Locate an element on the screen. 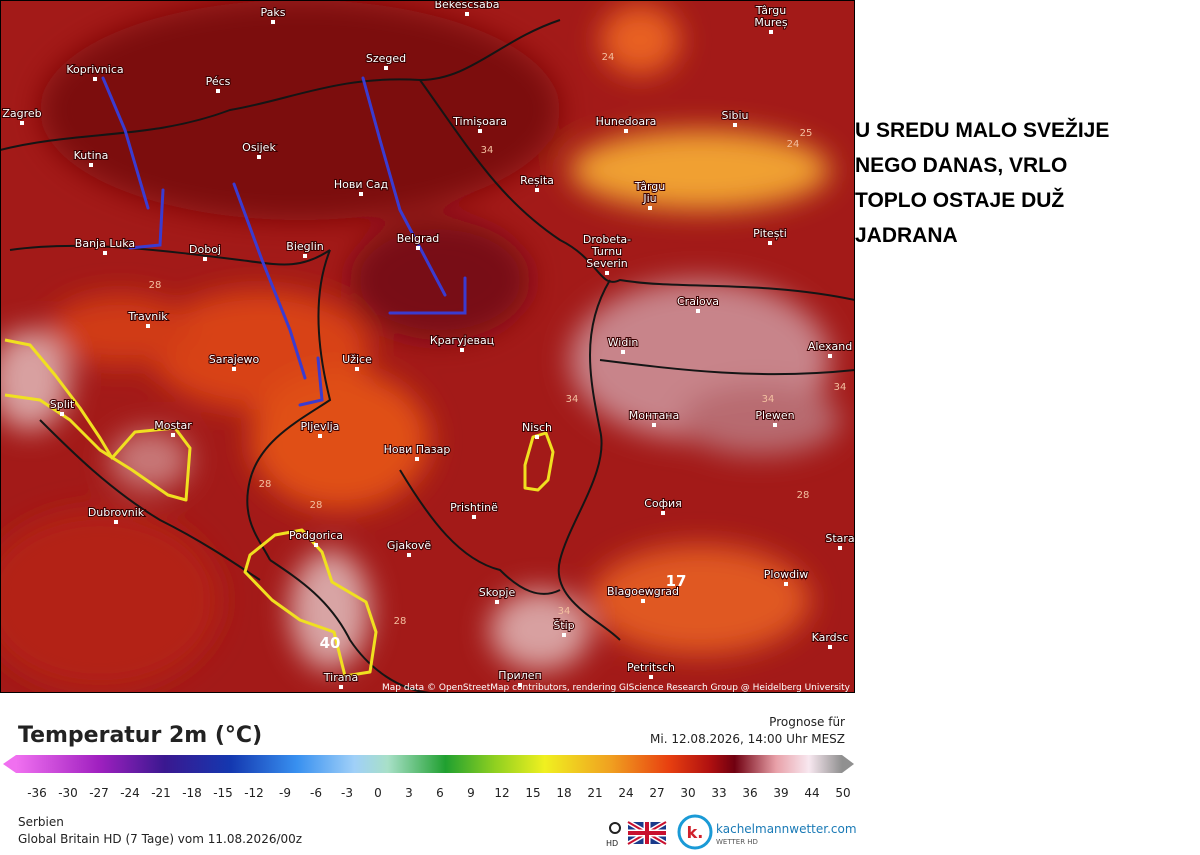 The image size is (1200, 855). place-label: Severin is located at coordinates (607, 263).